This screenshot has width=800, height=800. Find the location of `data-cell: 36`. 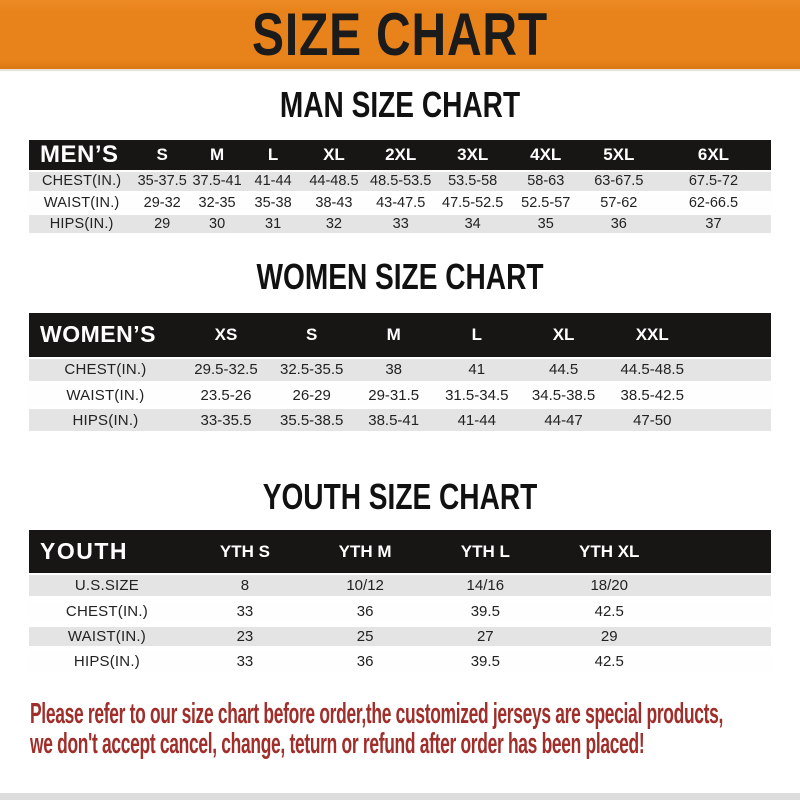

data-cell: 36 is located at coordinates (365, 611).